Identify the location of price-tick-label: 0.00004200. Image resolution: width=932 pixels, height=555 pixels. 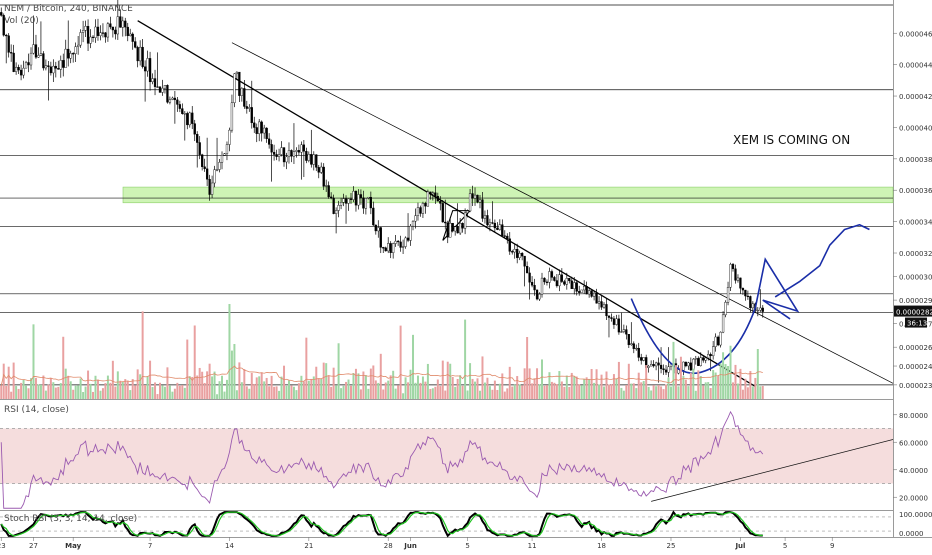
(915, 97).